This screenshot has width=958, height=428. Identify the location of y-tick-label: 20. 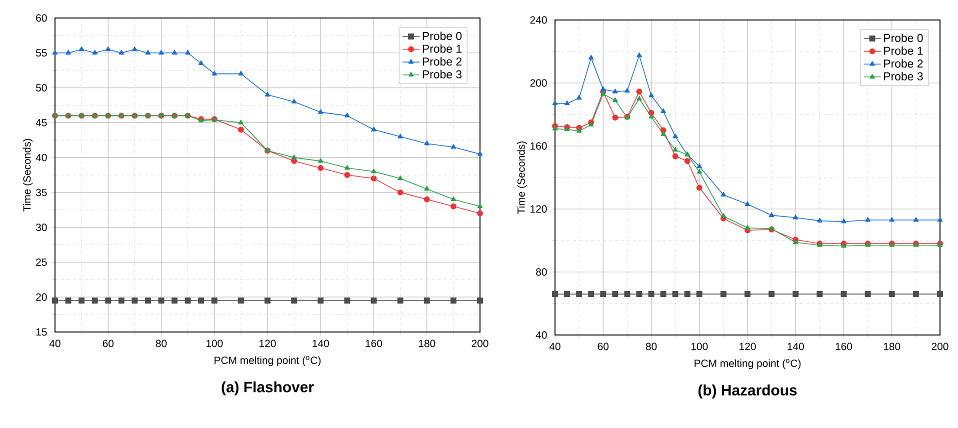
(41, 297).